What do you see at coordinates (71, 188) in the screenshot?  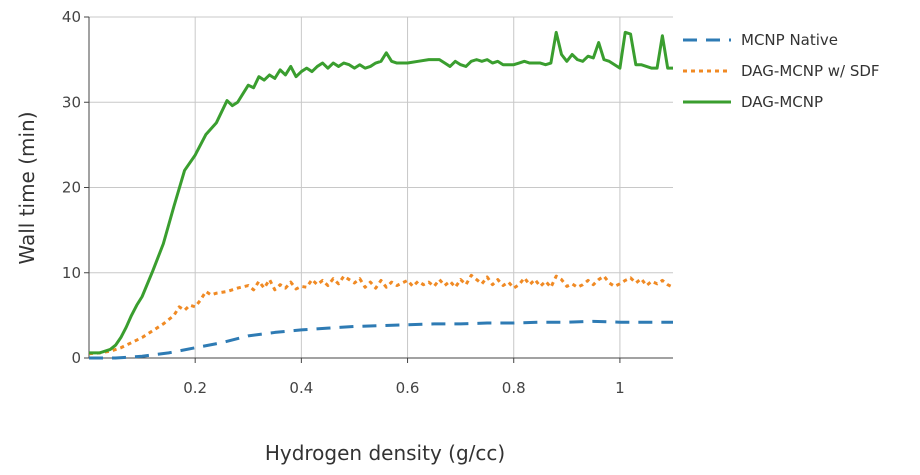 I see `y-tick-label: 20` at bounding box center [71, 188].